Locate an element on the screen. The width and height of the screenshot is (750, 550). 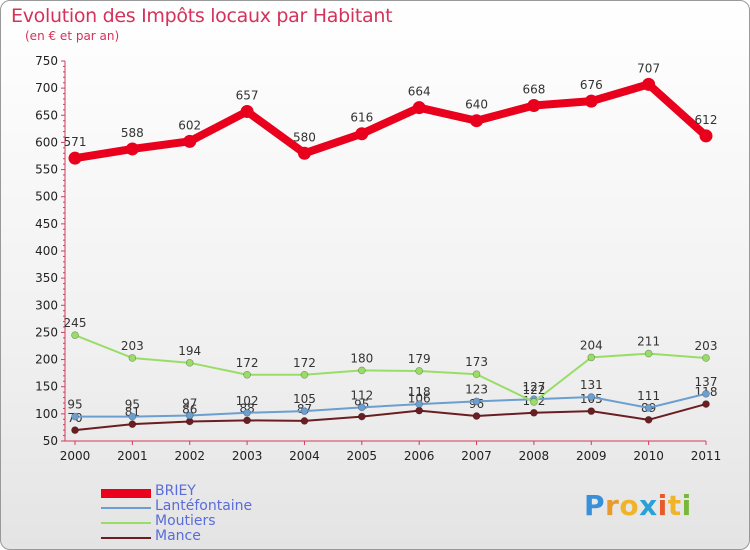
data-label-briey-2007: 640 is located at coordinates (476, 105).